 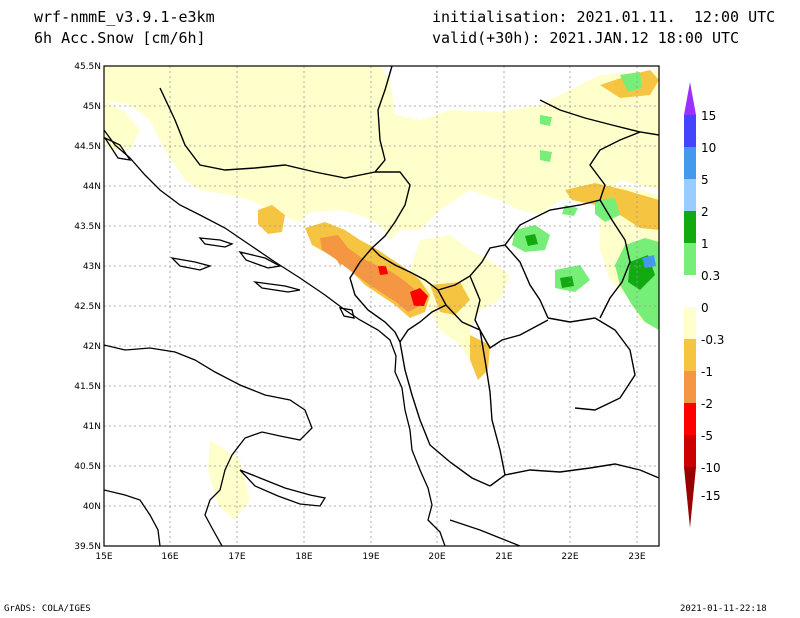 What do you see at coordinates (636, 557) in the screenshot?
I see `lon-label: 23E` at bounding box center [636, 557].